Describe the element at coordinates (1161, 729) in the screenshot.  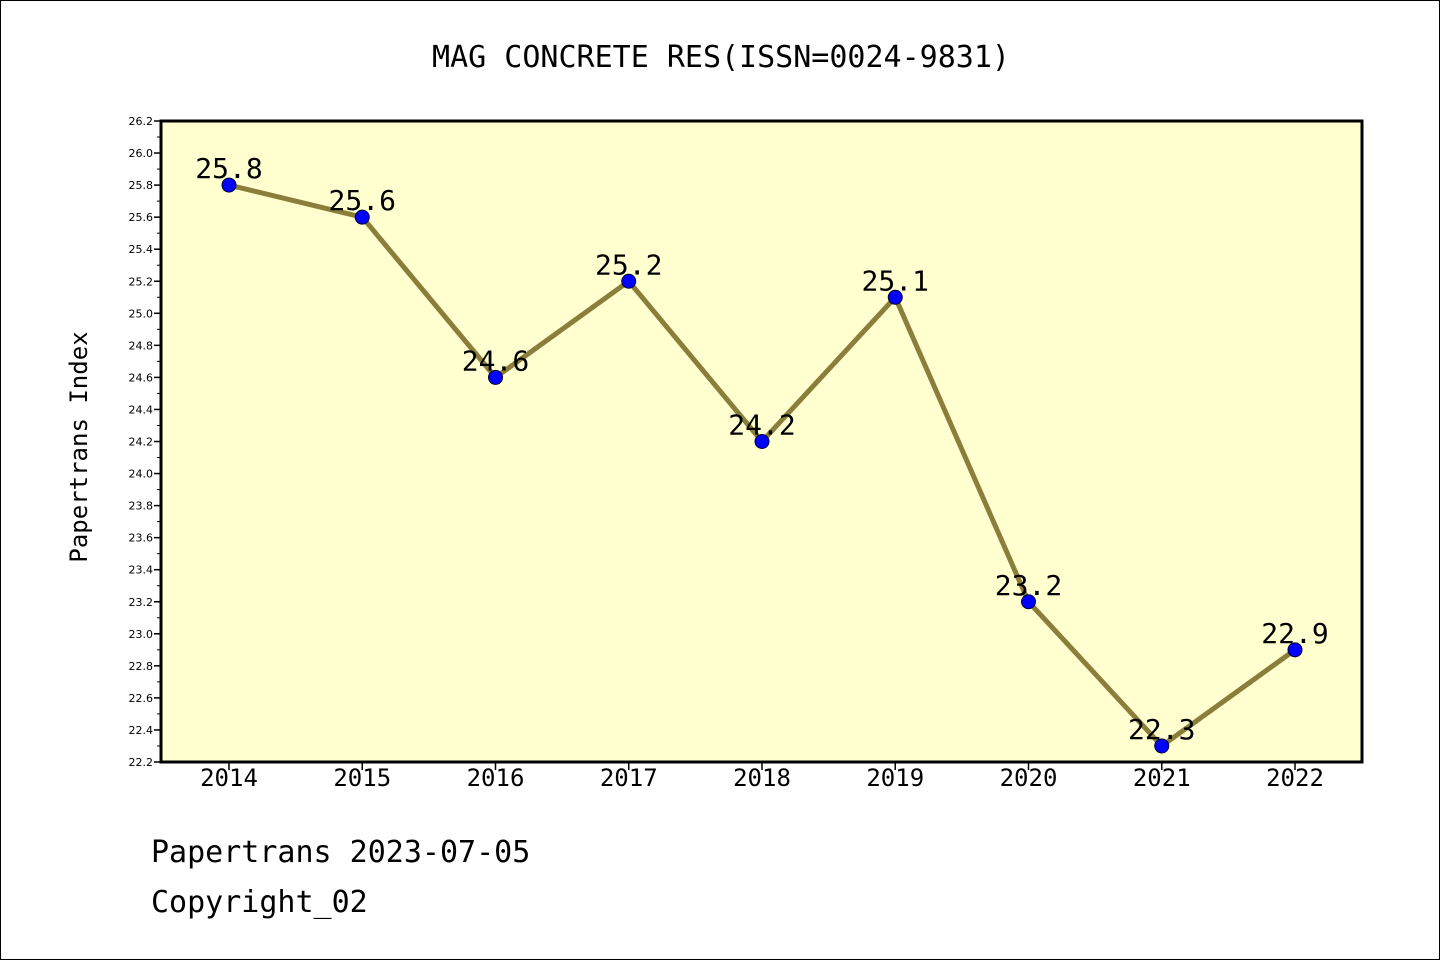
I see `data-label: 22.3` at that location.